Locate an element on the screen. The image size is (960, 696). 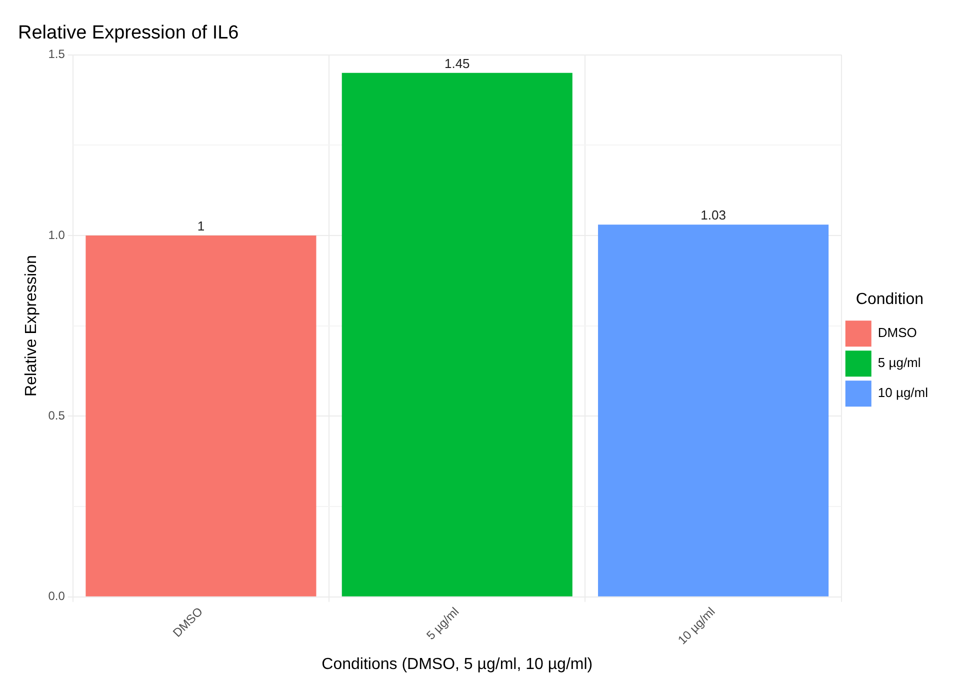
data-label: 1.45 is located at coordinates (457, 63).